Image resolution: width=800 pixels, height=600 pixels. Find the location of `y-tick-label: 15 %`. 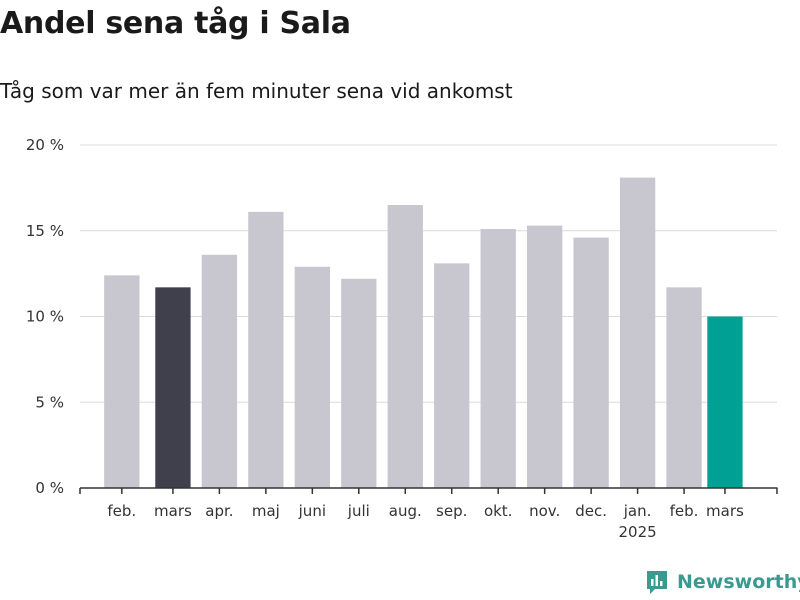

y-tick-label: 15 % is located at coordinates (45, 231).